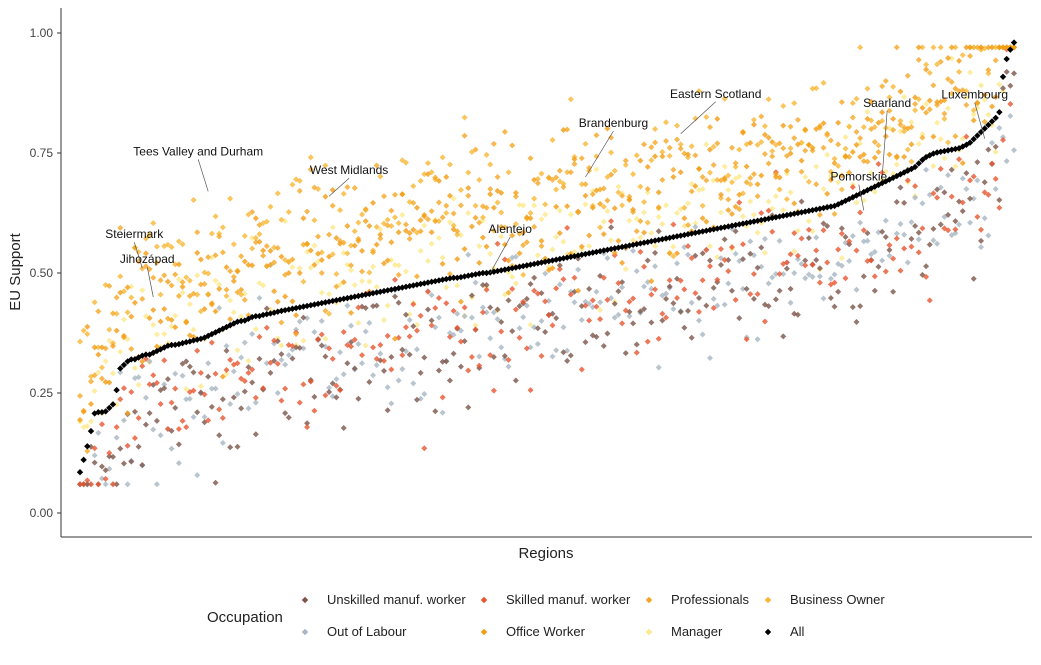 Image resolution: width=1041 pixels, height=665 pixels. Describe the element at coordinates (697, 631) in the screenshot. I see `legend-label: Manager` at that location.